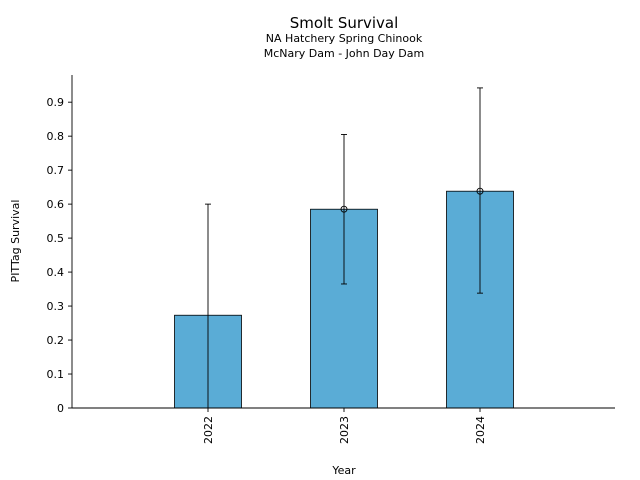  What do you see at coordinates (480, 430) in the screenshot?
I see `x-tick-label-2024: 2024` at bounding box center [480, 430].